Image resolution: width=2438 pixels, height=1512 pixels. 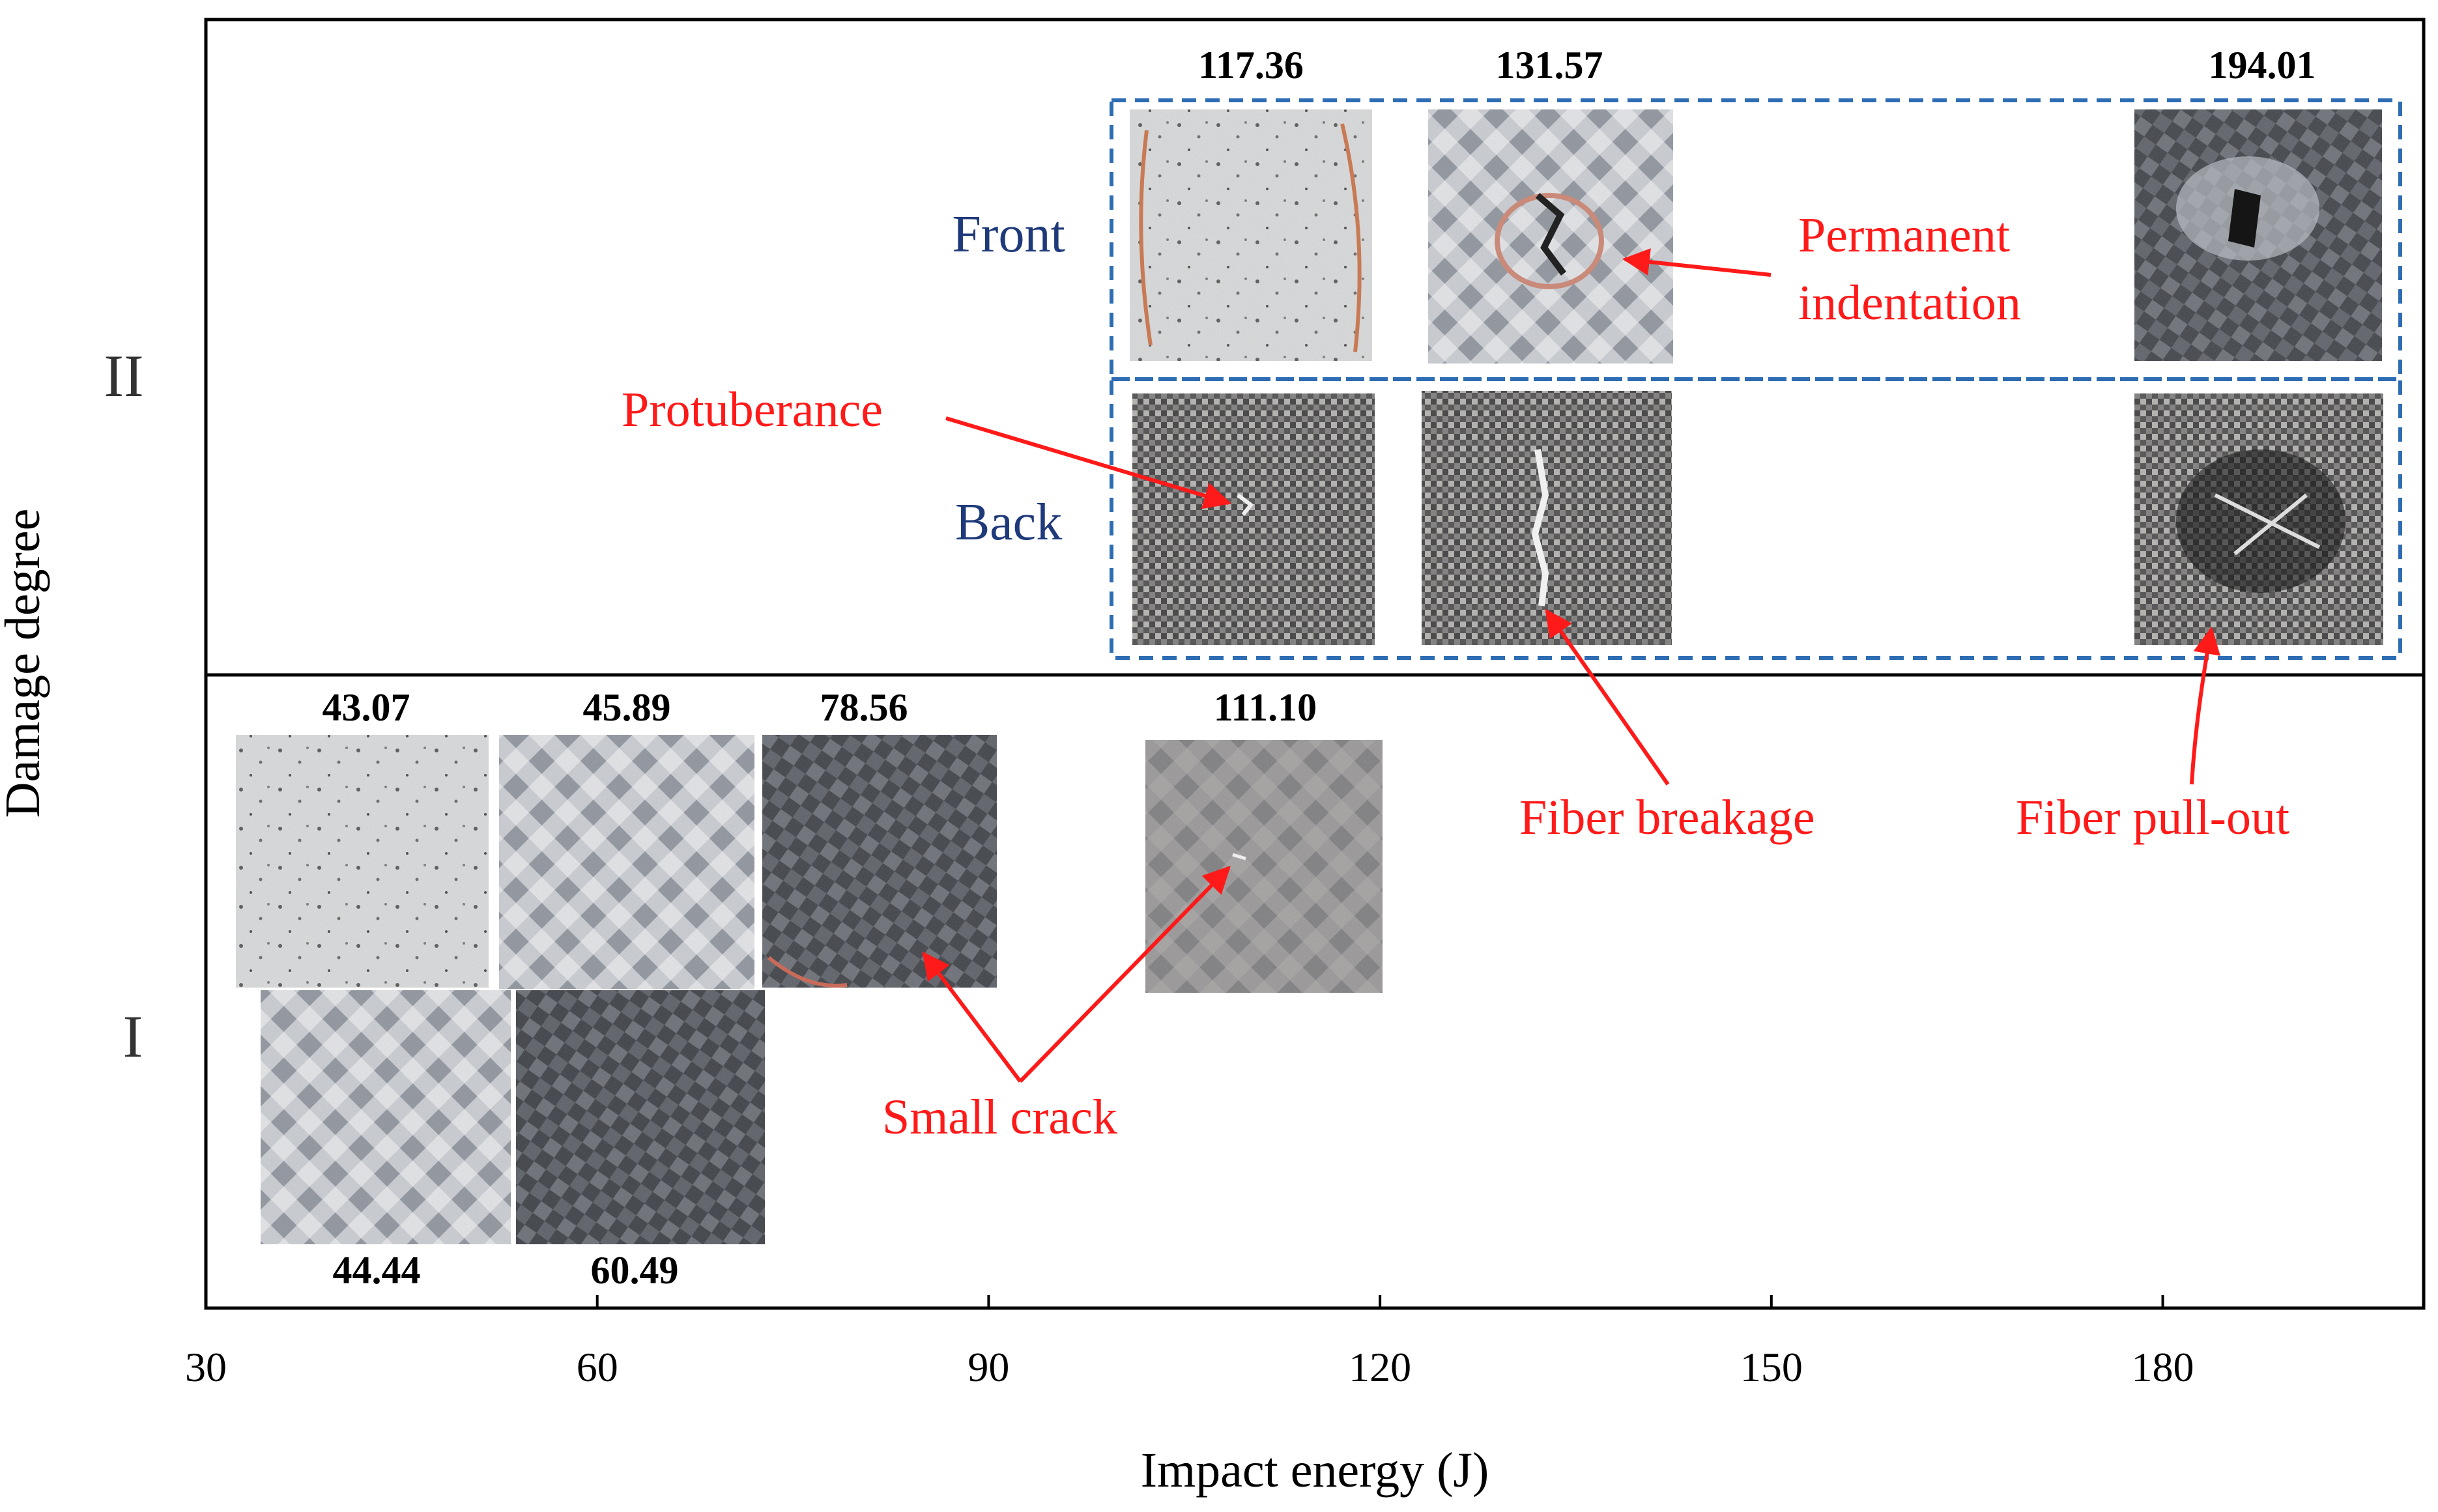 I want to click on x-tick-label: 60, so click(x=597, y=1367).